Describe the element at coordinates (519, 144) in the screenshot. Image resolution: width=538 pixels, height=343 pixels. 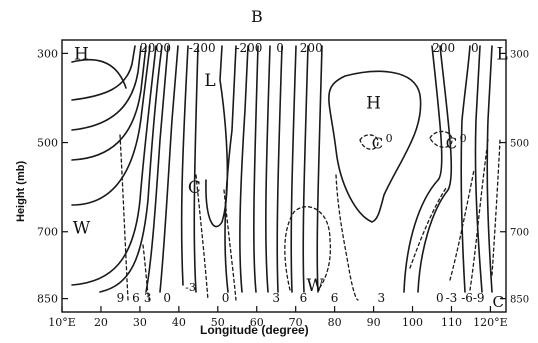
I see `y-tick-label-right: 500` at that location.